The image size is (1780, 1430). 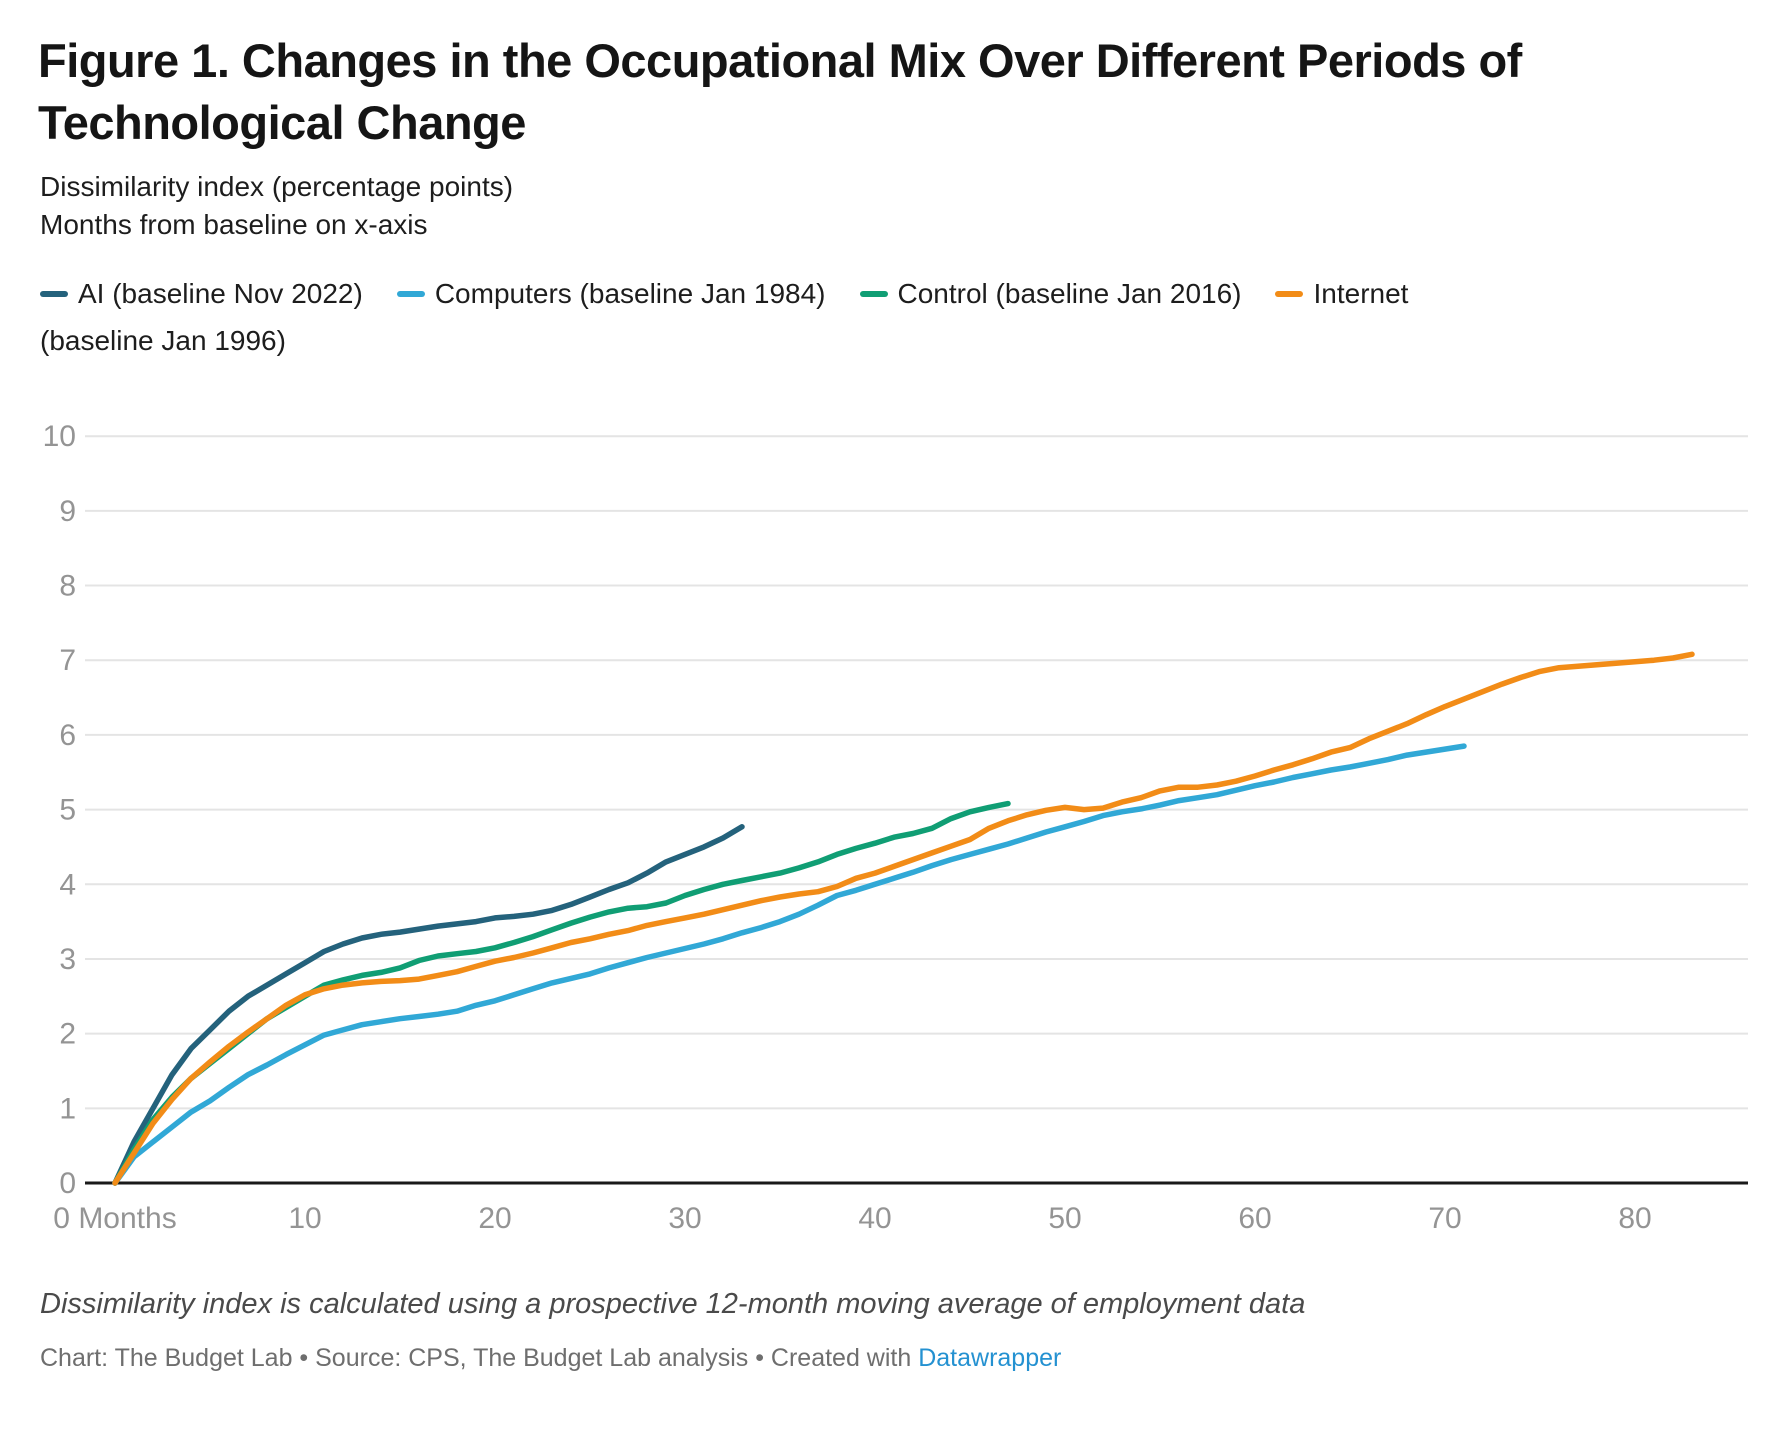 What do you see at coordinates (67, 884) in the screenshot?
I see `y-axis-tick-label: 4` at bounding box center [67, 884].